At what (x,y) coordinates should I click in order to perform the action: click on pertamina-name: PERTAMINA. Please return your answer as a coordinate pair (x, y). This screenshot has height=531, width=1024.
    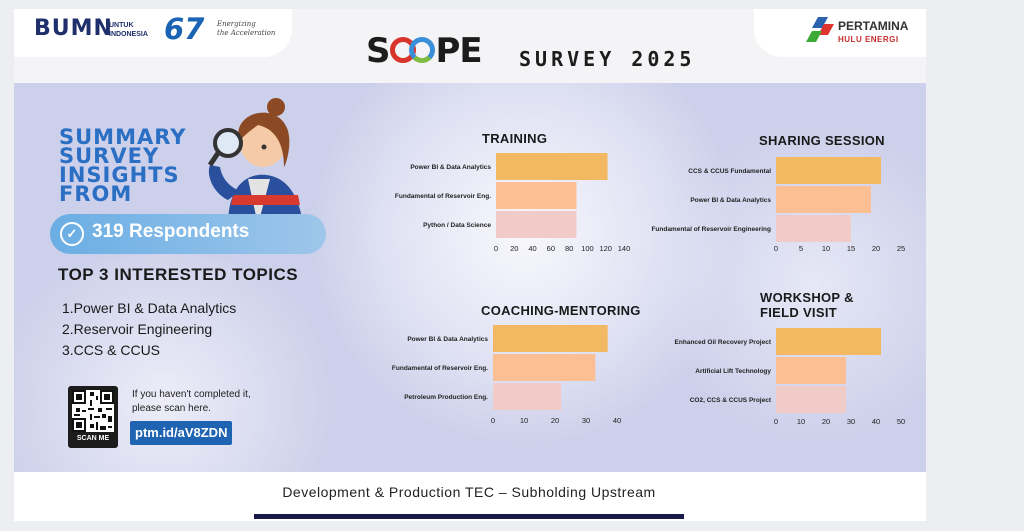
    Looking at the image, I should click on (873, 26).